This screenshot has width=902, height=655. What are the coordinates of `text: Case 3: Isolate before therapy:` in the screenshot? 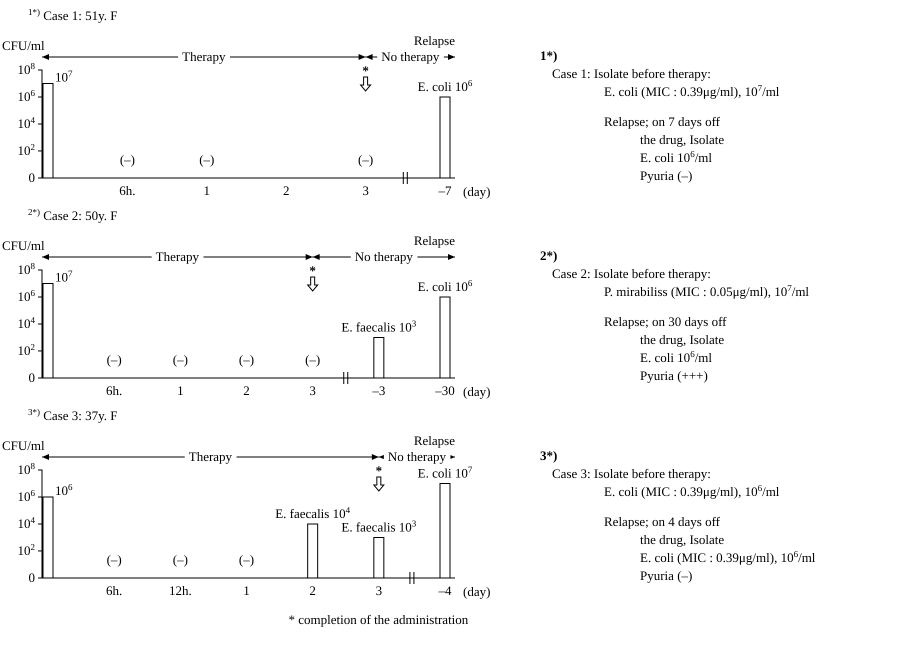 It's located at (631, 473).